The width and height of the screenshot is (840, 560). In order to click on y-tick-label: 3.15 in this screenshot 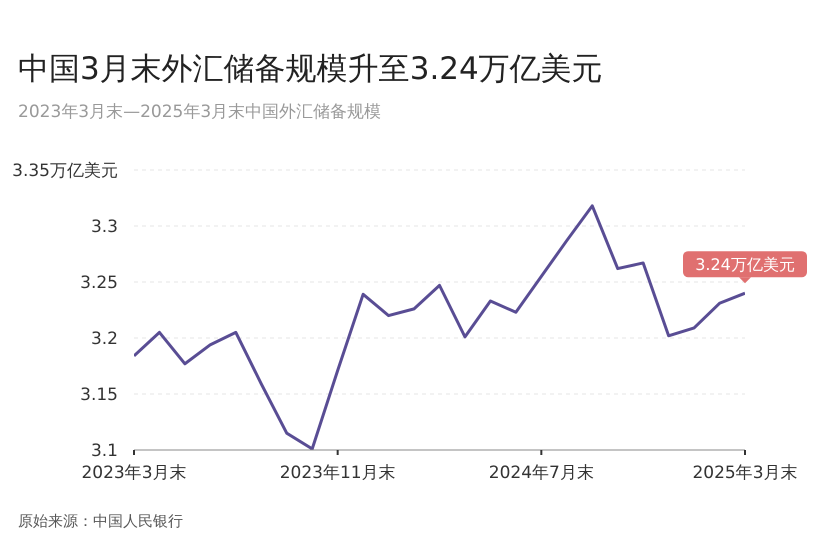, I will do `click(99, 395)`.